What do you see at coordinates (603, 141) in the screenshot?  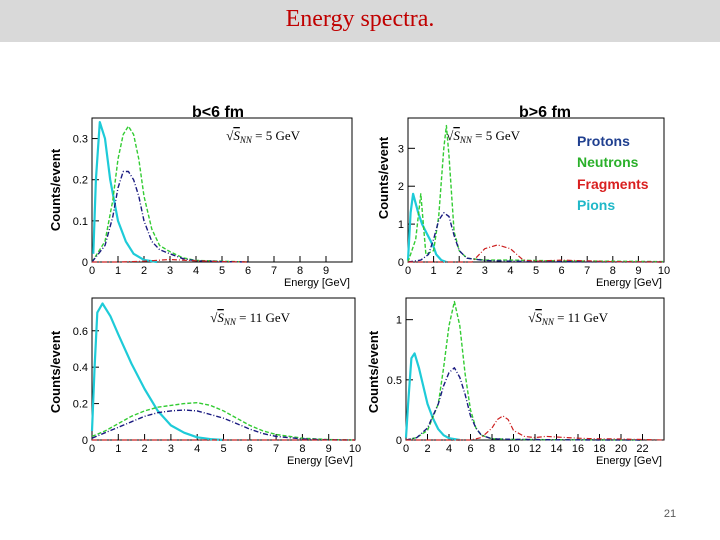 I see `legend-protons: Protons` at bounding box center [603, 141].